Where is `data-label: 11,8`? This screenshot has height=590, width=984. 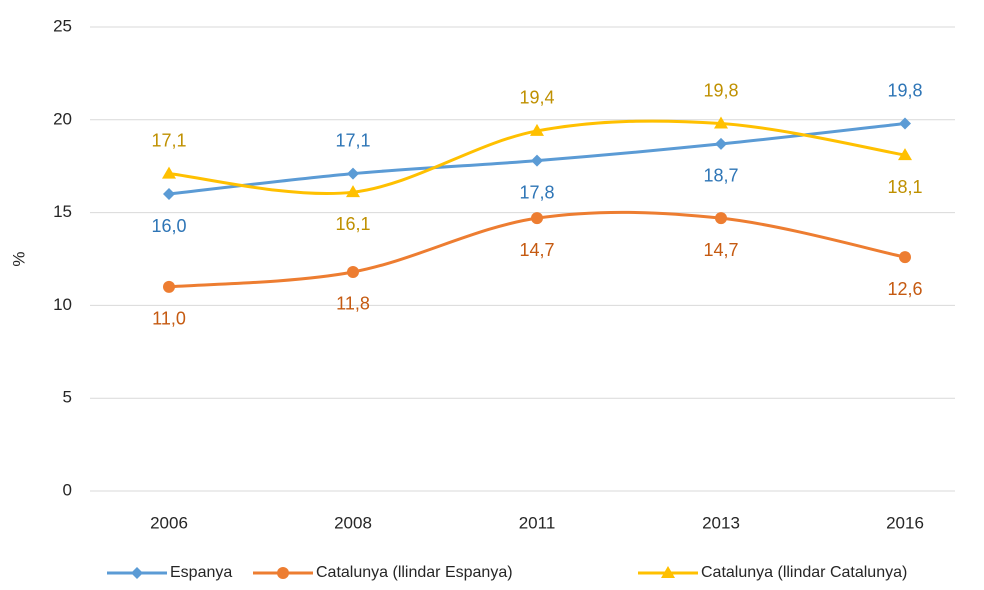
data-label: 11,8 is located at coordinates (353, 304).